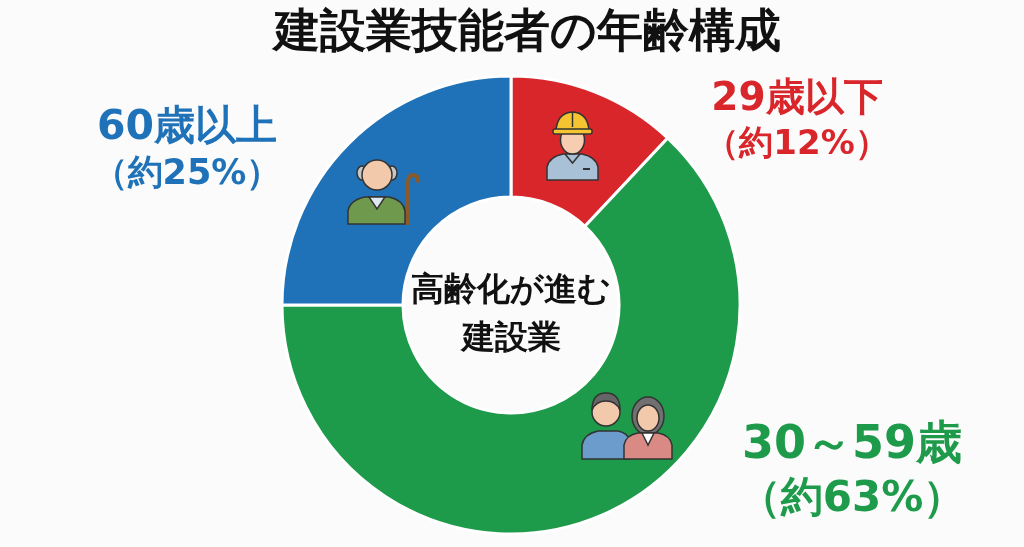 This screenshot has width=1024, height=547. I want to click on slice-label: 60歳以上, so click(187, 125).